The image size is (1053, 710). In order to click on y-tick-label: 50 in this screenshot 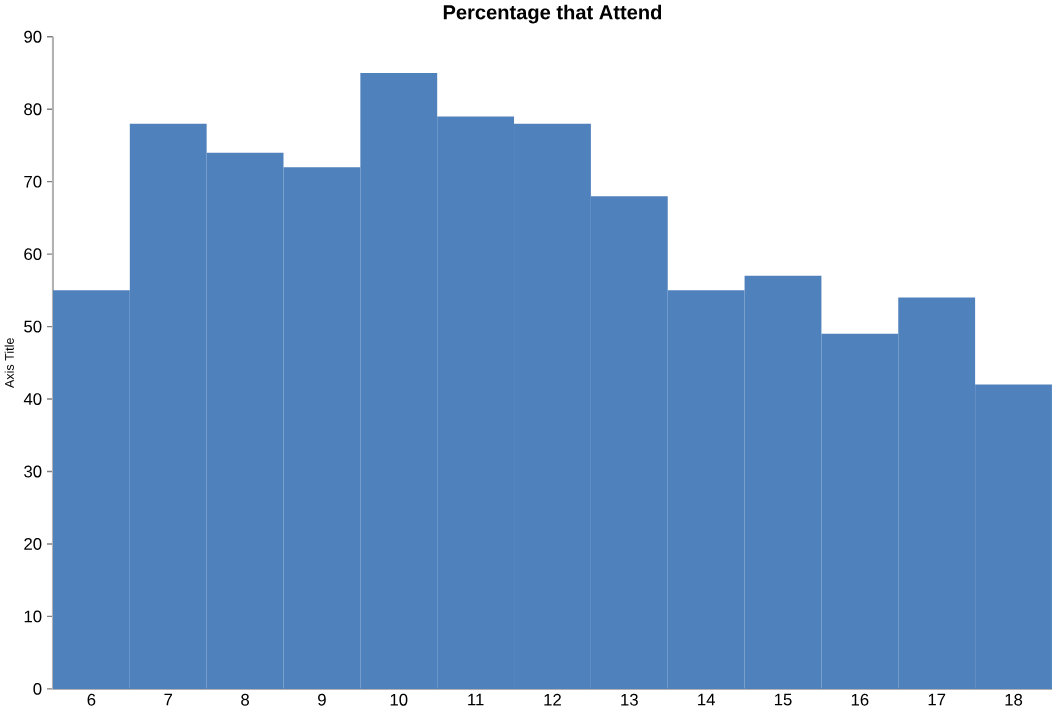, I will do `click(33, 326)`.